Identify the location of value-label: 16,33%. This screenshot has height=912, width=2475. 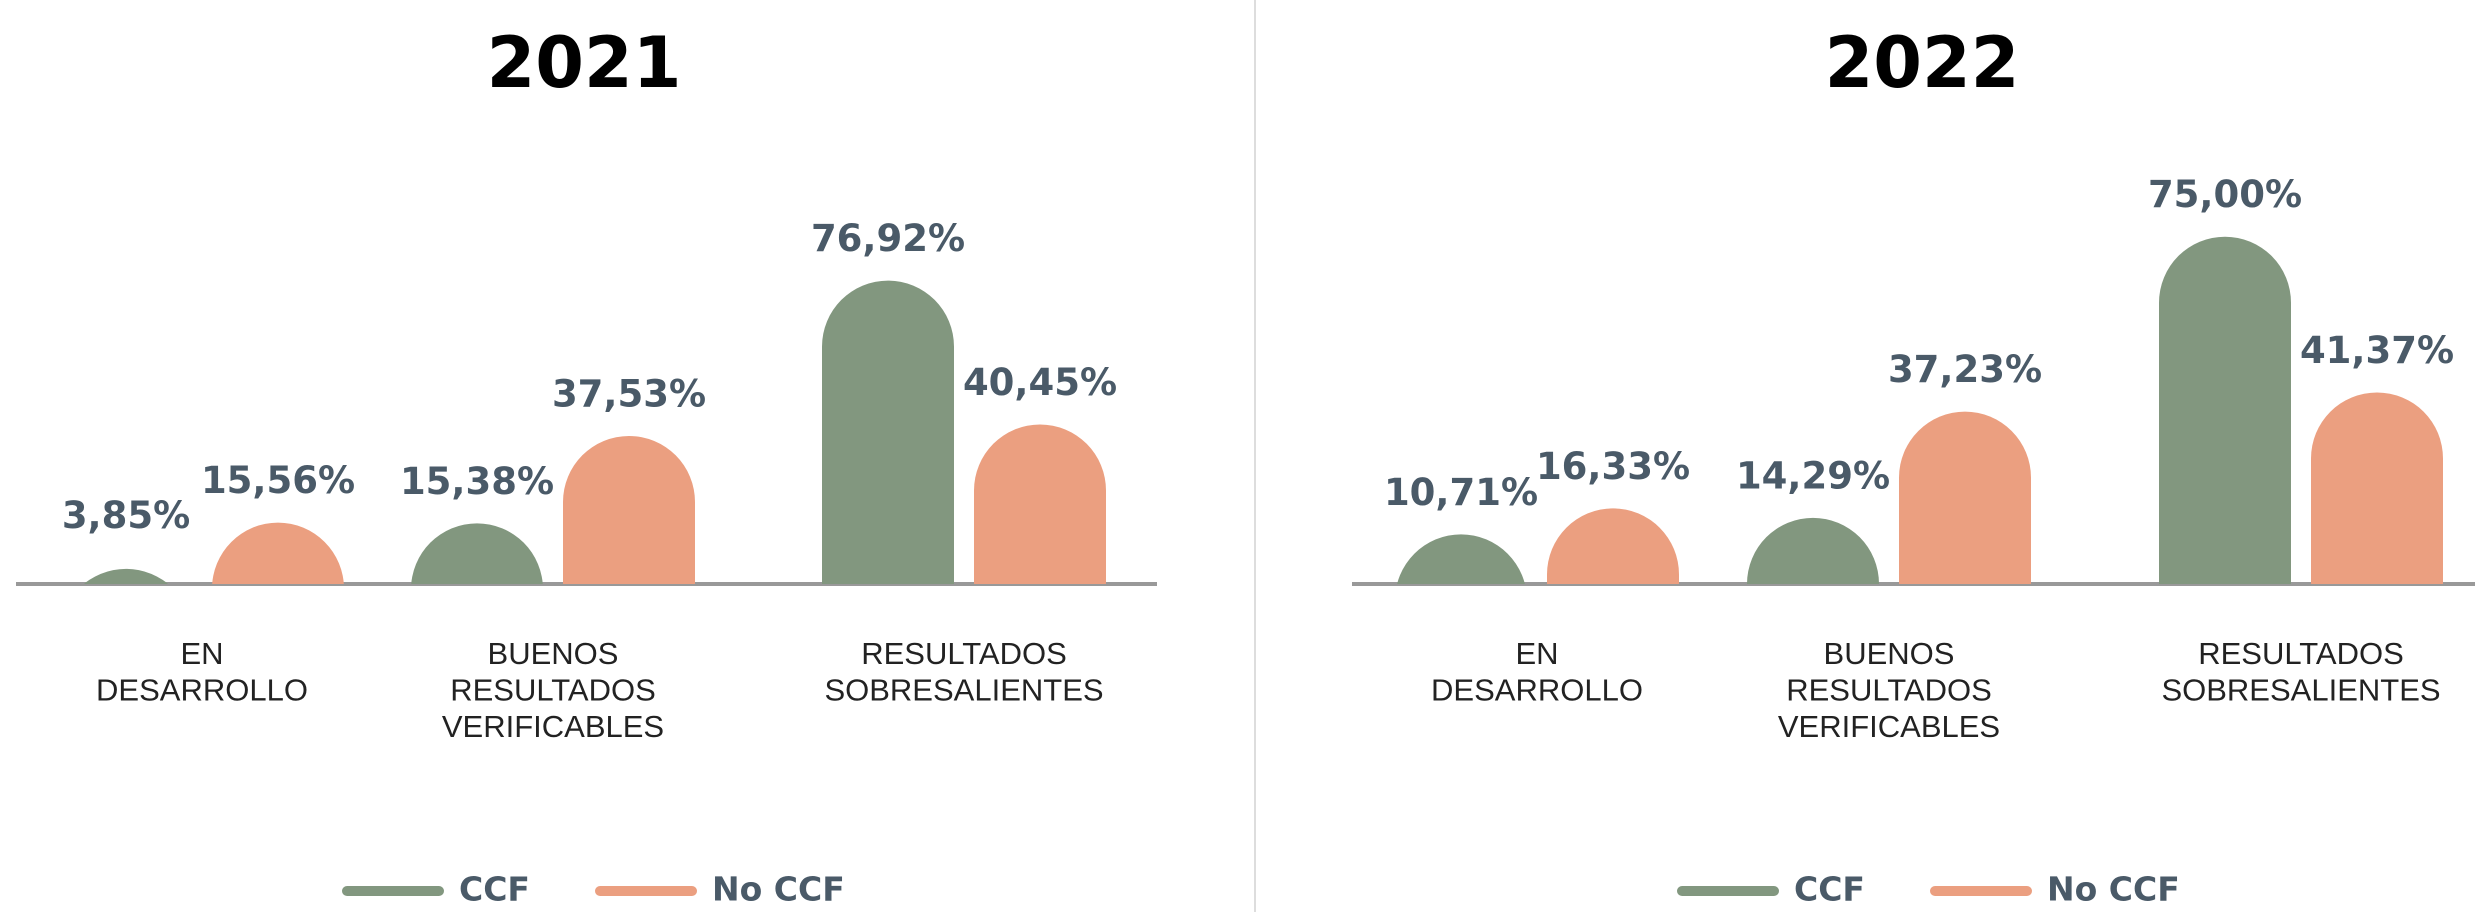
(1613, 466).